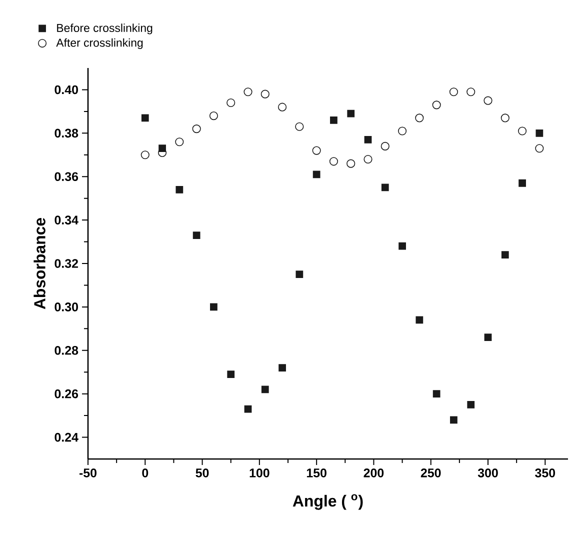  Describe the element at coordinates (66, 177) in the screenshot. I see `y-tick-label: 0.36` at that location.